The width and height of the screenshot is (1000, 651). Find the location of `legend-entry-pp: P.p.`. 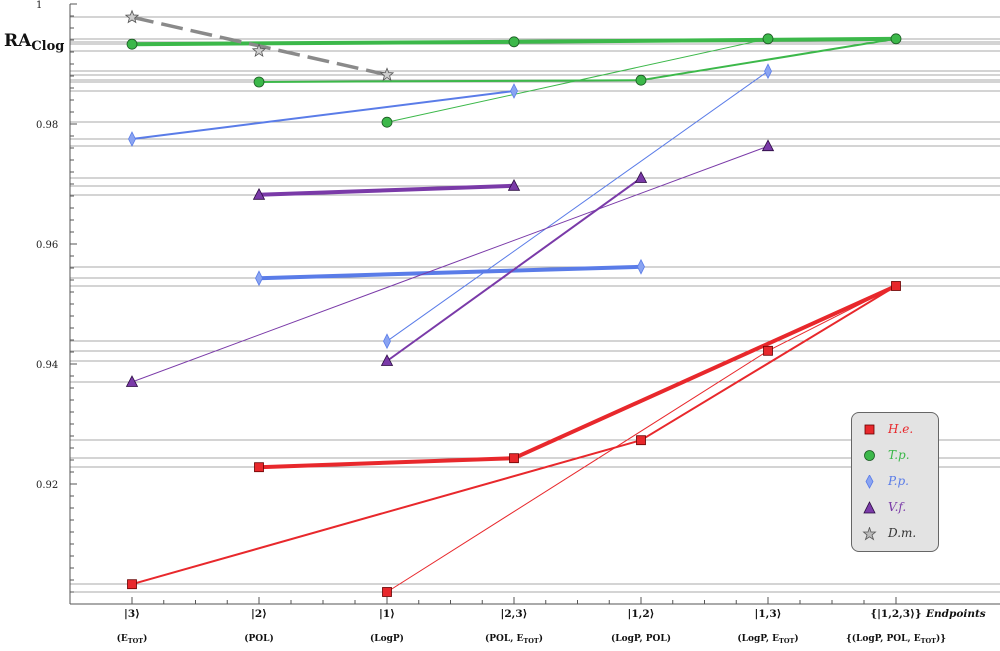

legend-entry-pp: P.p. is located at coordinates (898, 482).